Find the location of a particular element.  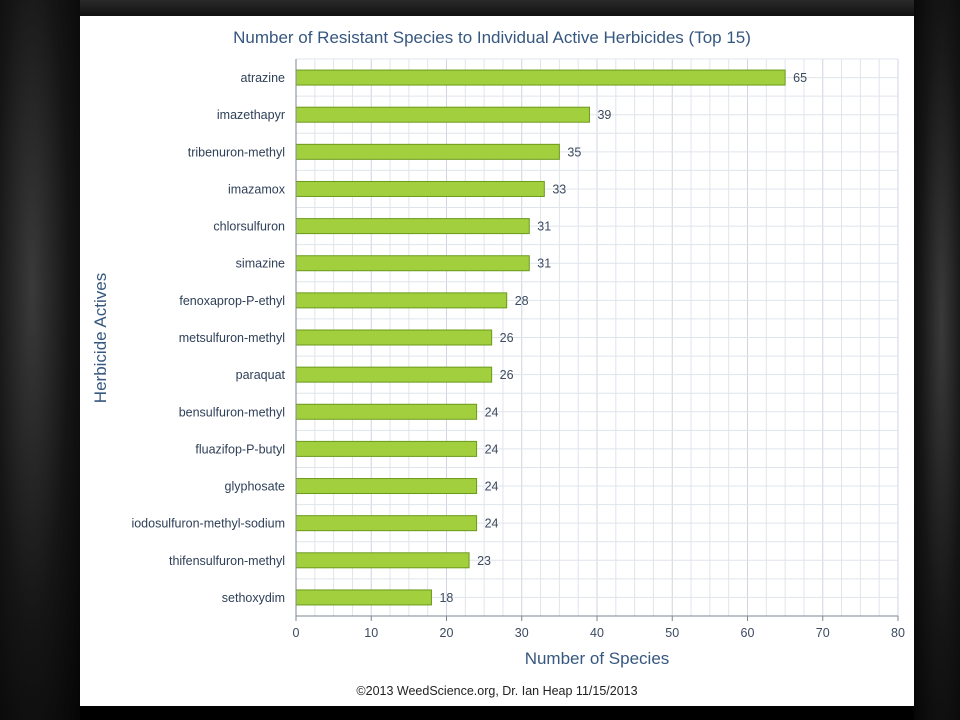

value-label: 18 is located at coordinates (446, 598).